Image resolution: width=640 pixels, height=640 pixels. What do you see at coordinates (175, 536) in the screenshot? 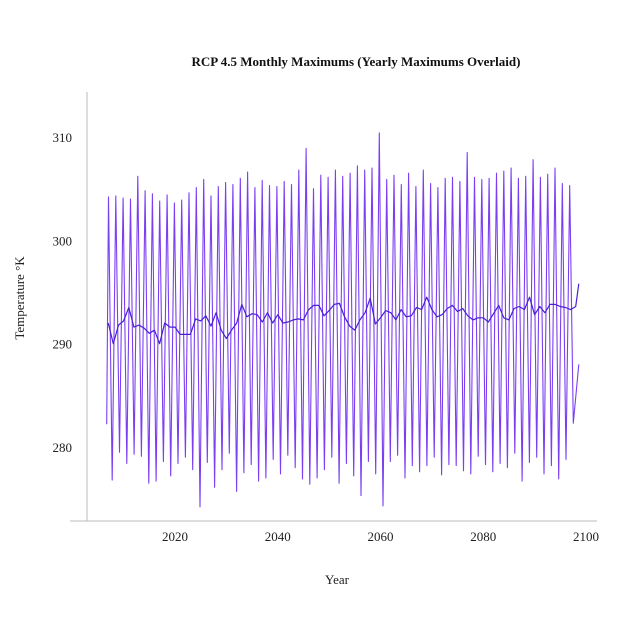
I see `x-tick-label: 2020` at bounding box center [175, 536].